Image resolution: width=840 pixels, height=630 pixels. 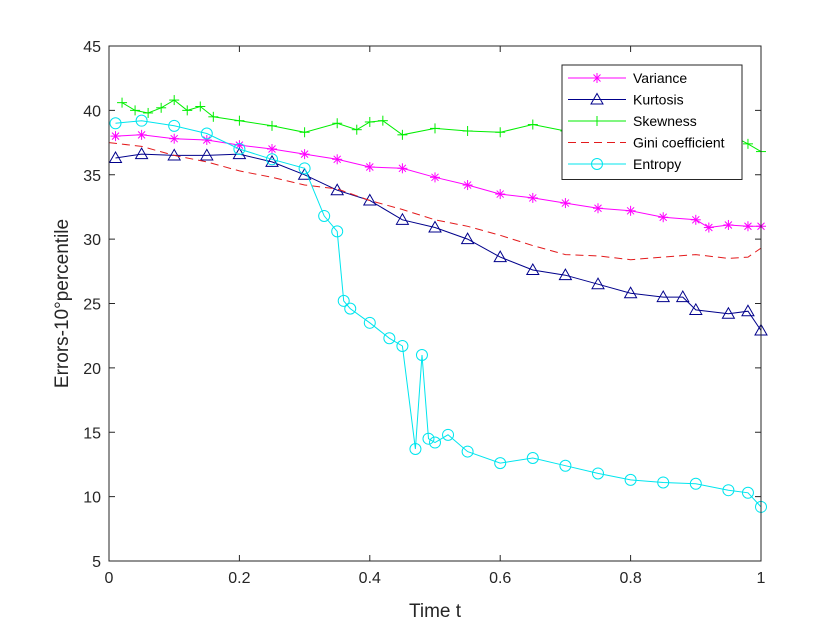 I want to click on legend-box, so click(x=652, y=122).